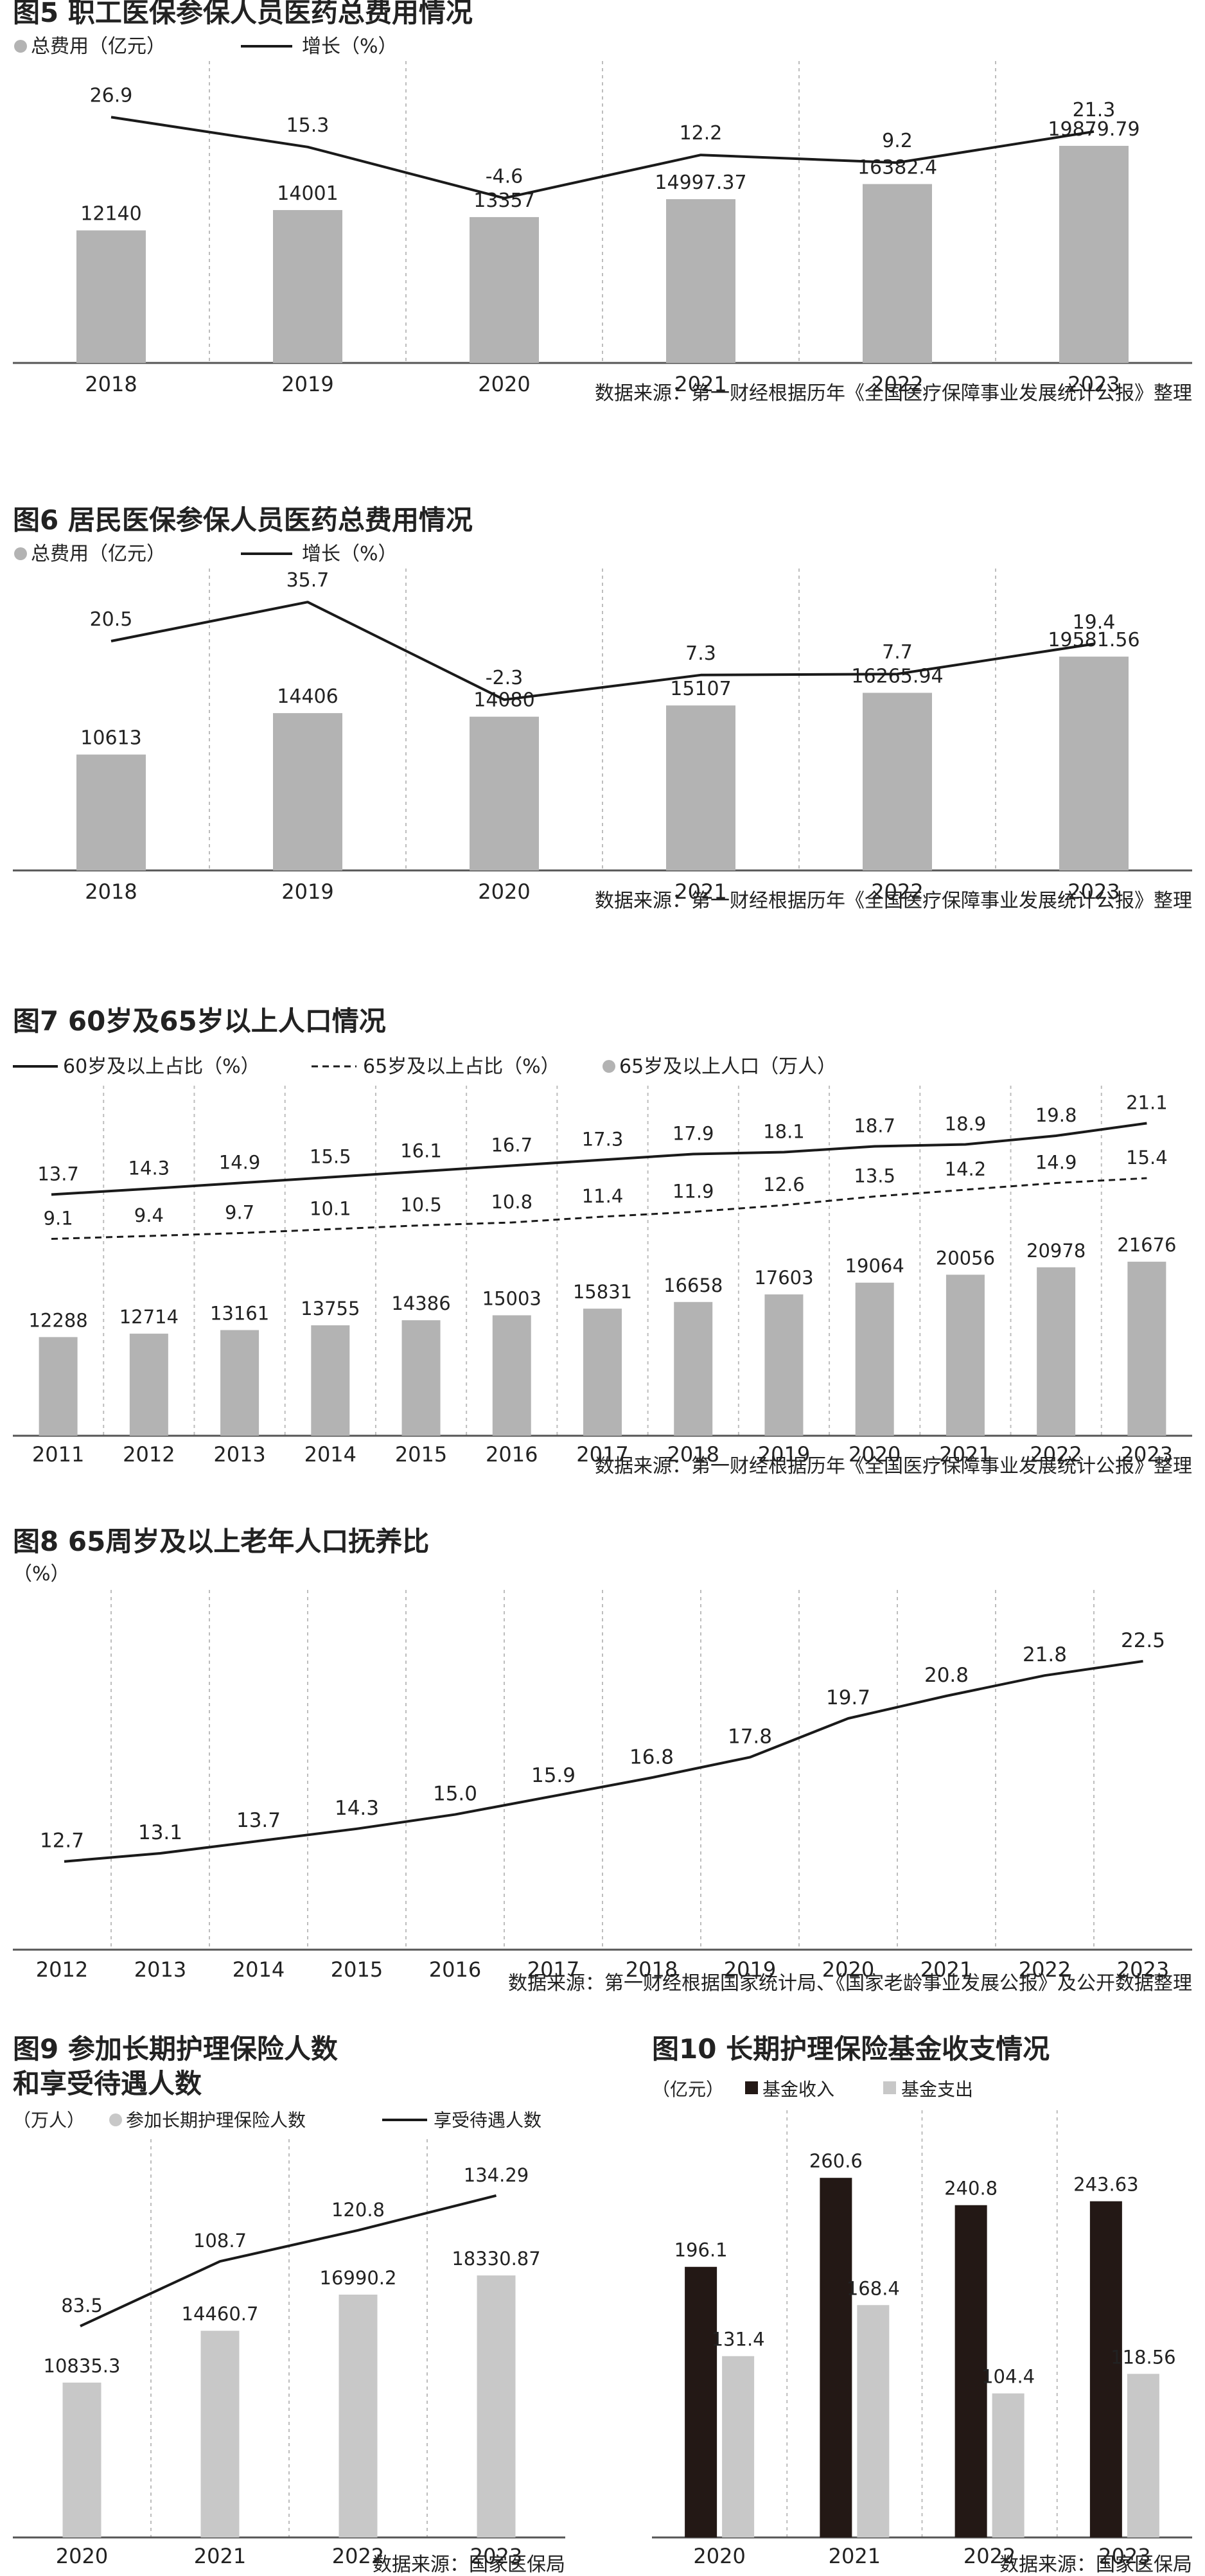 This screenshot has height=2576, width=1205. What do you see at coordinates (240, 1313) in the screenshot?
I see `bar-value-label: 13161` at bounding box center [240, 1313].